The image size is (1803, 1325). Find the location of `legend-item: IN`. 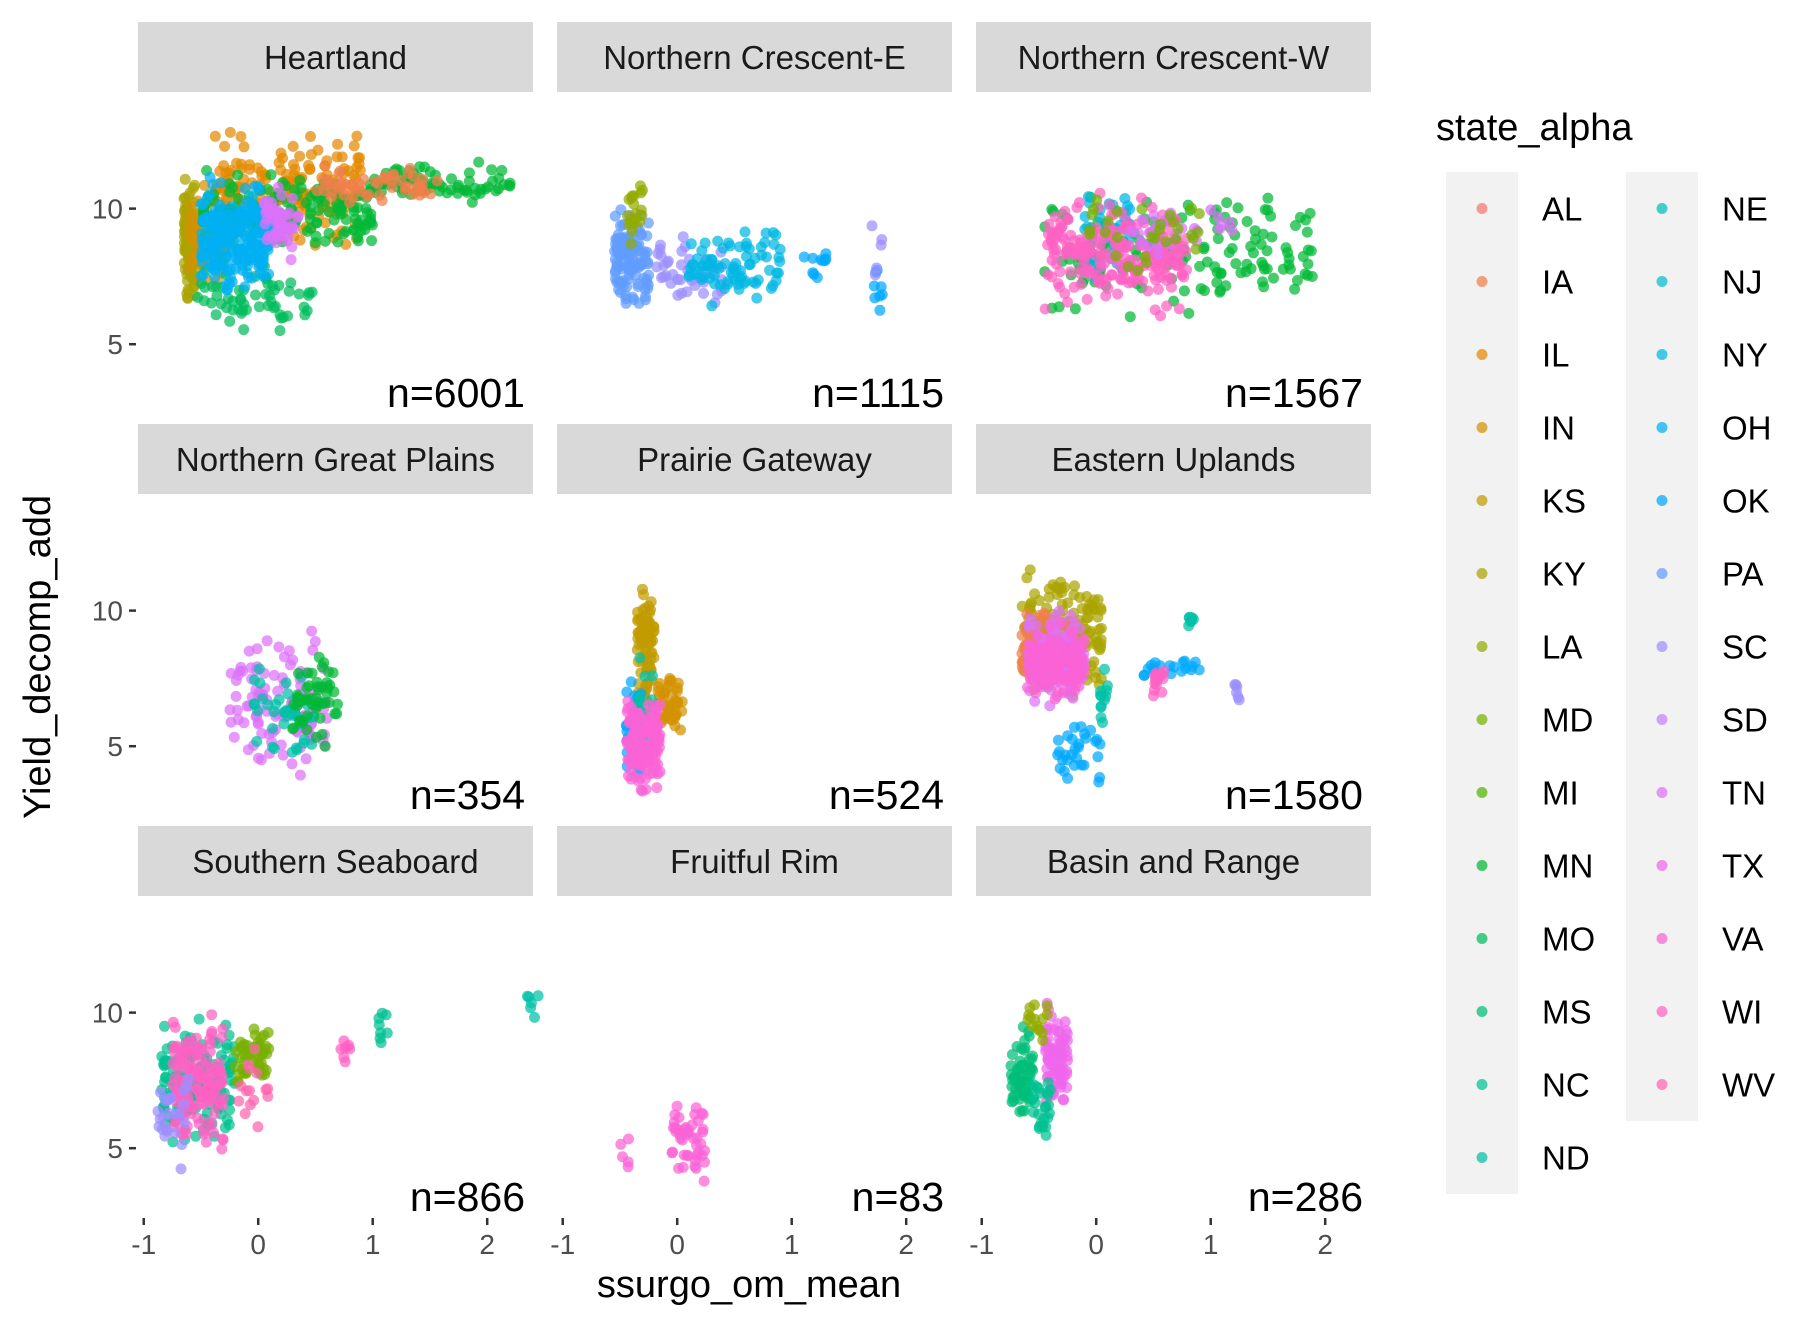

legend-item: IN is located at coordinates (1525, 428).